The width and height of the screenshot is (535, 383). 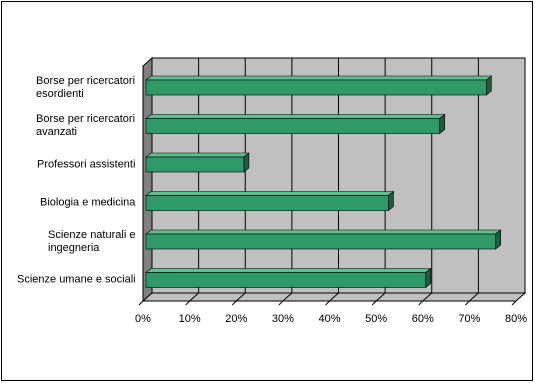 I want to click on x-tick-label: 50%, so click(x=376, y=319).